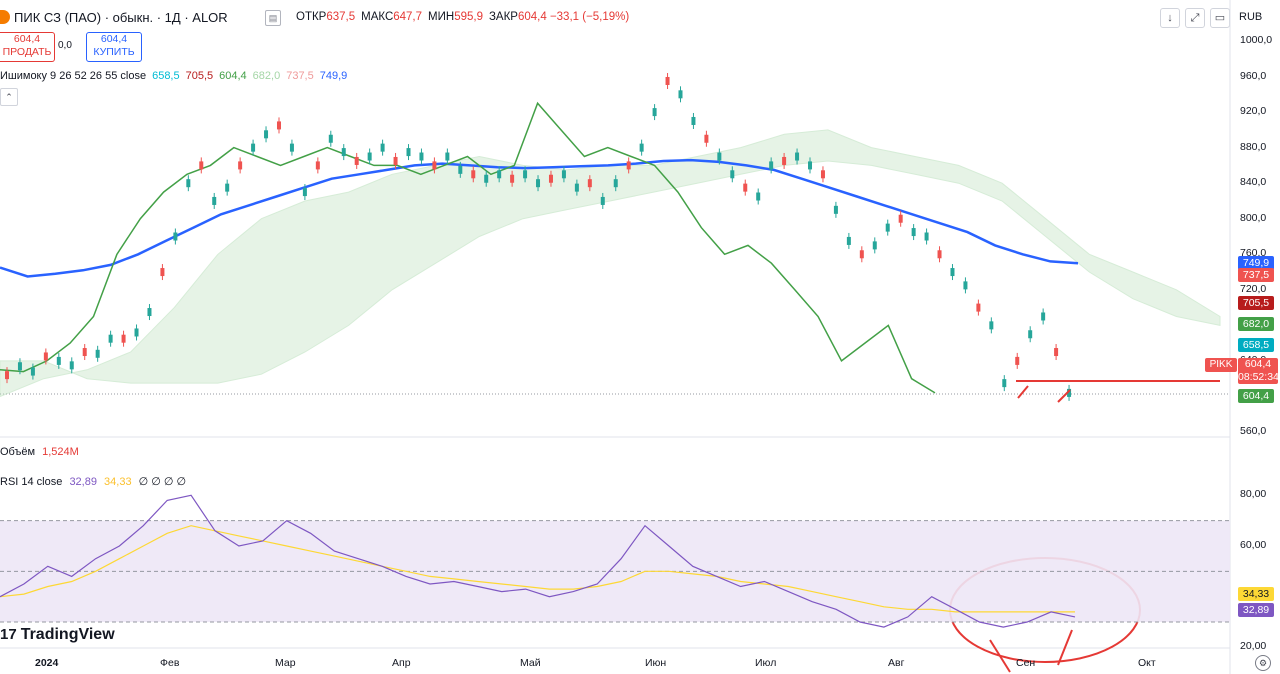  Describe the element at coordinates (1256, 274) in the screenshot. I see `price-tag: 737,5` at that location.